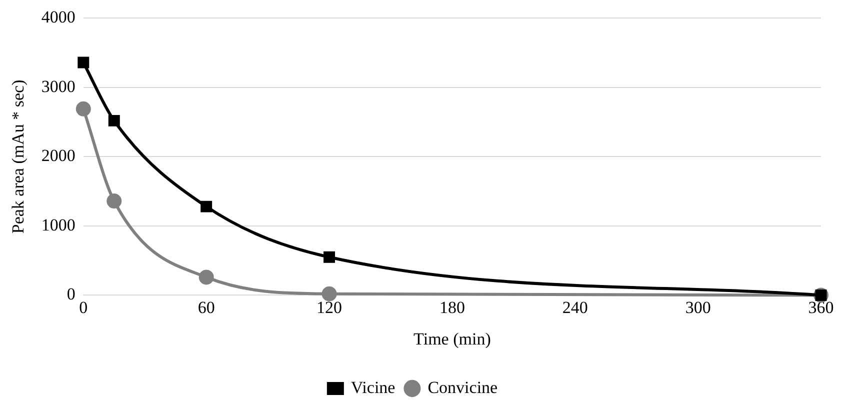  What do you see at coordinates (575, 307) in the screenshot?
I see `x-tick-label: 240` at bounding box center [575, 307].